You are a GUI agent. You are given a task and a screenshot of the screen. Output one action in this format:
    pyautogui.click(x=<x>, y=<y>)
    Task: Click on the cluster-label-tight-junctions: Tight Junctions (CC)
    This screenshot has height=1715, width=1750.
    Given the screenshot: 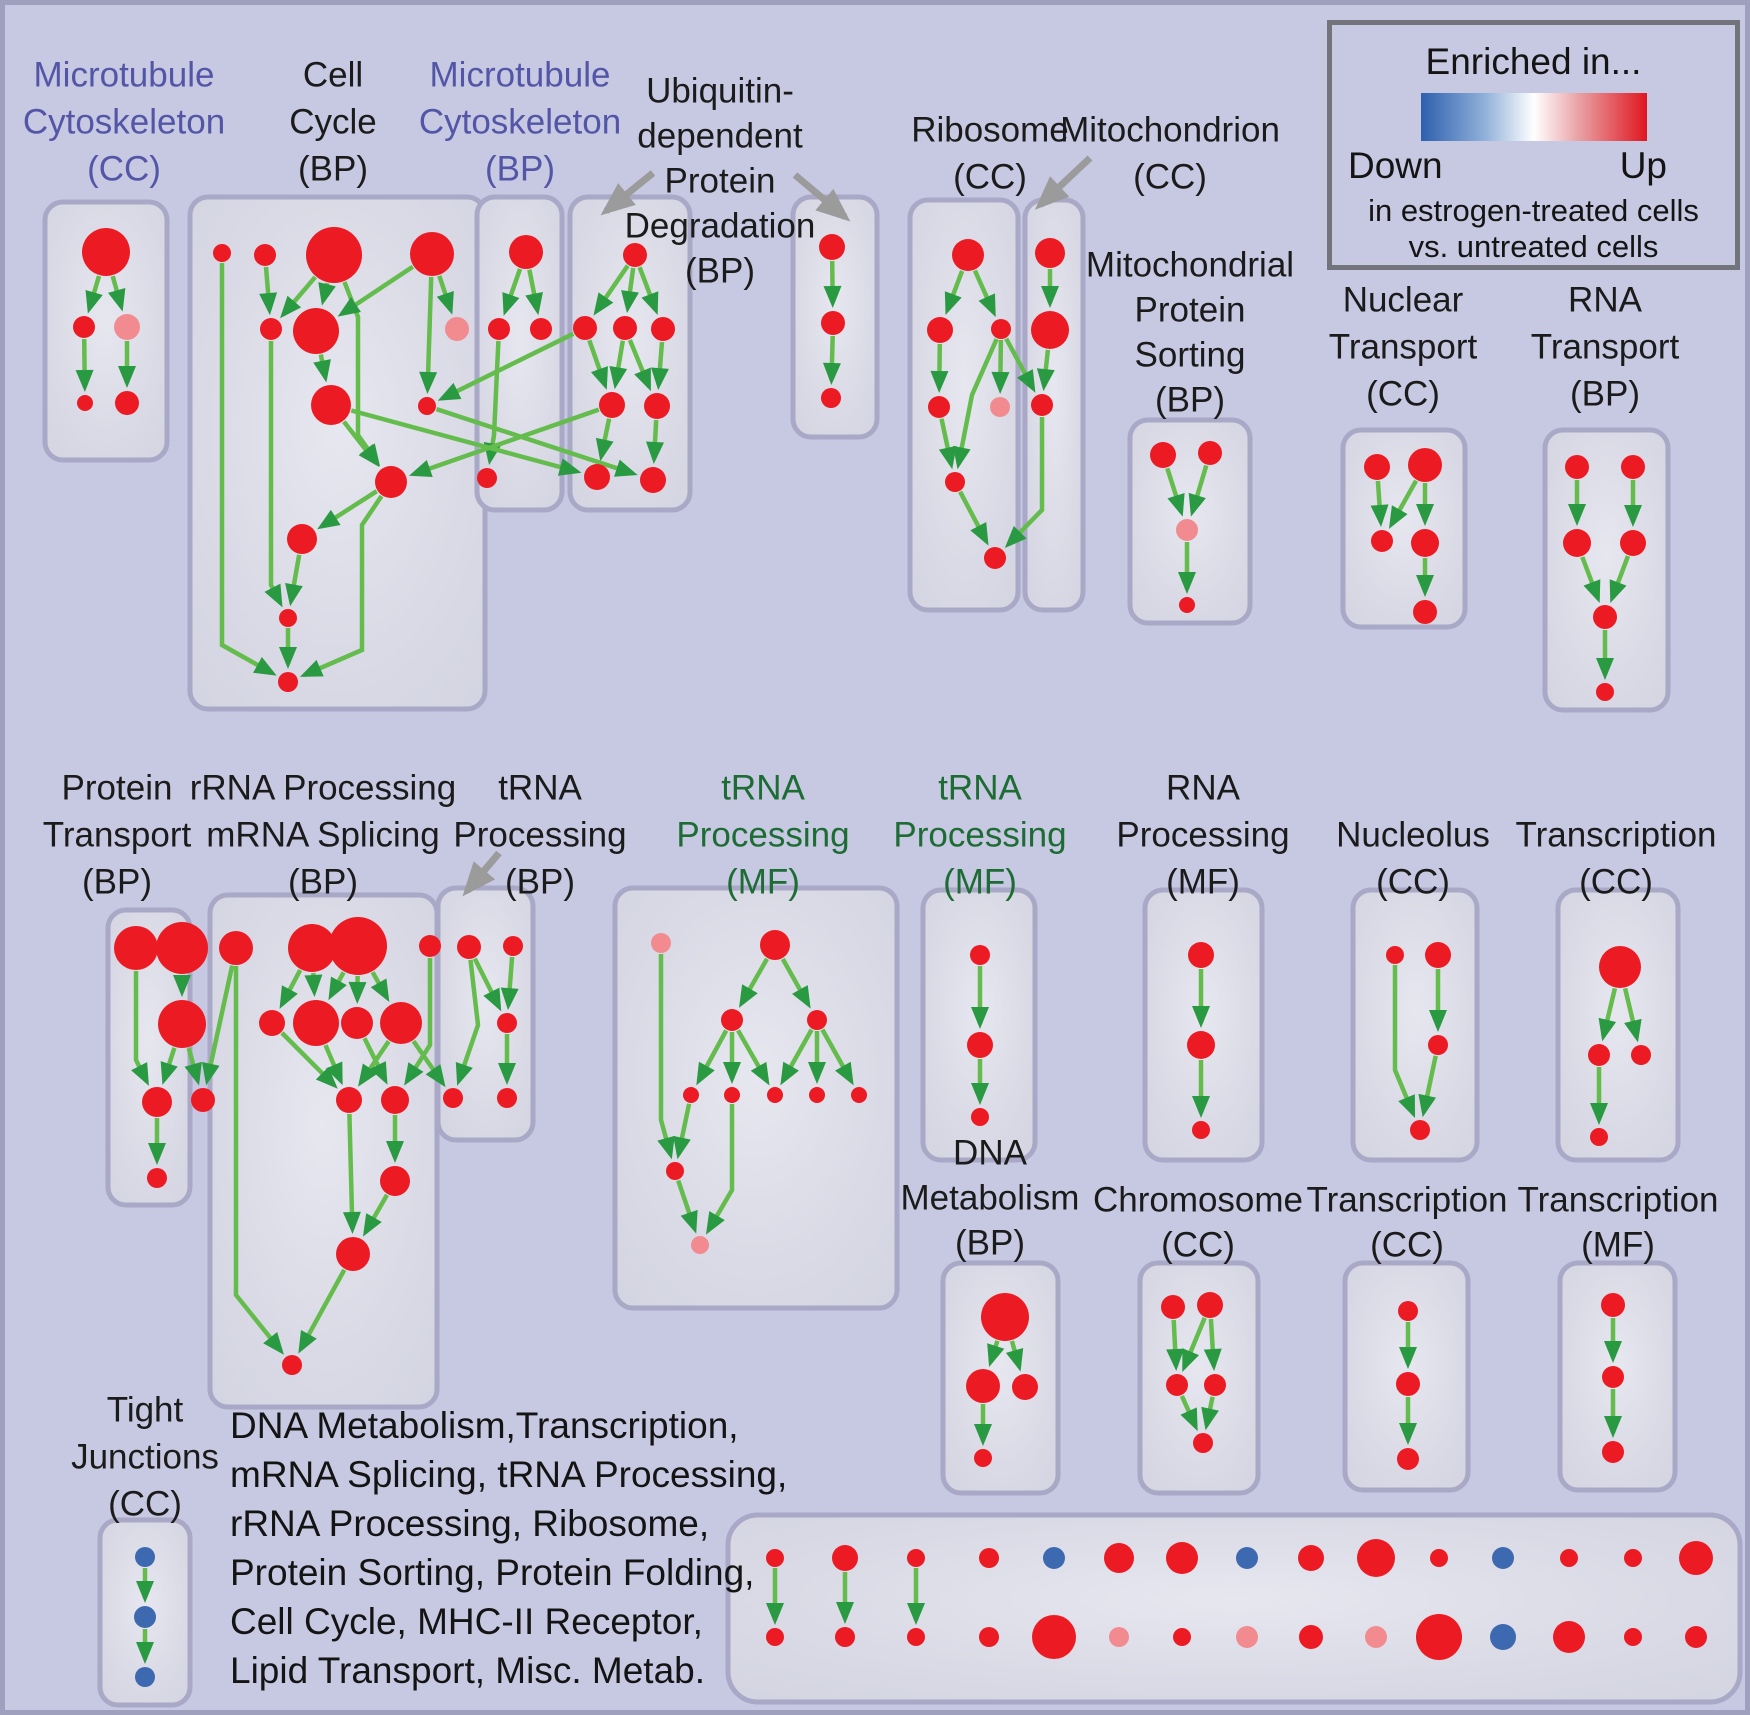 What is the action you would take?
    pyautogui.click(x=145, y=1457)
    